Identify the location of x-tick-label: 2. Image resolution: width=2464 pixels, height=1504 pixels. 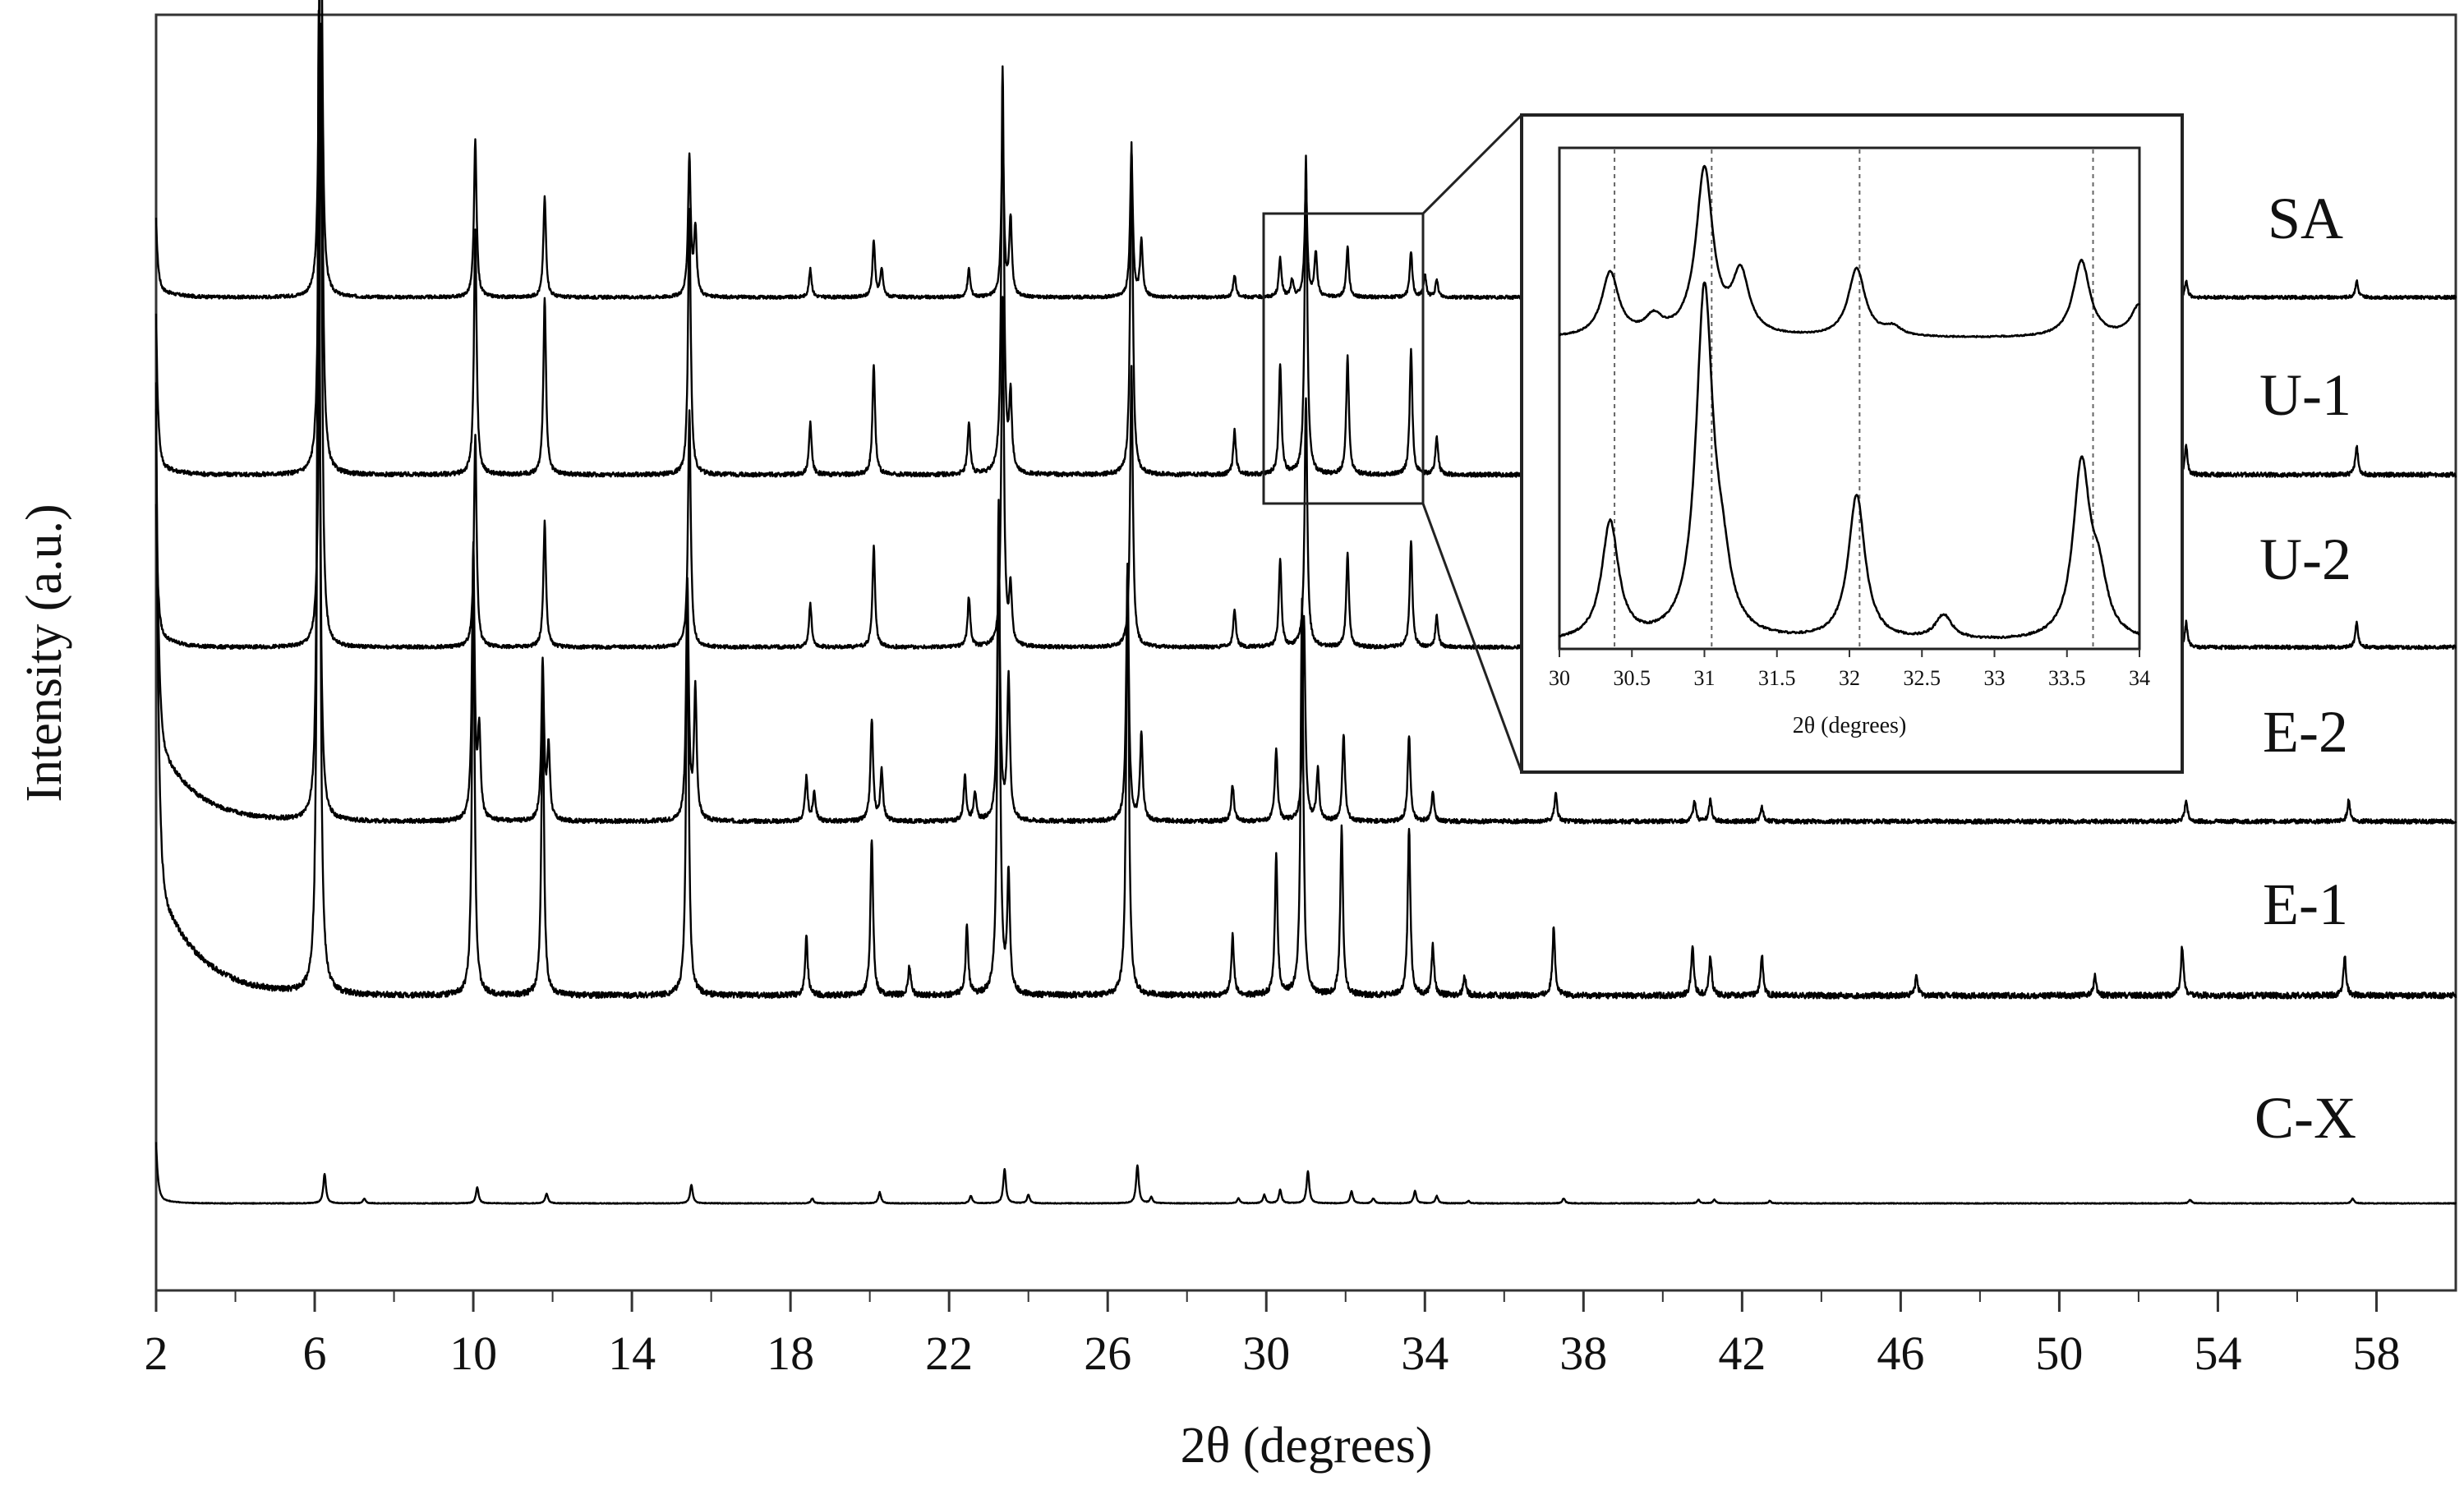
(156, 1353).